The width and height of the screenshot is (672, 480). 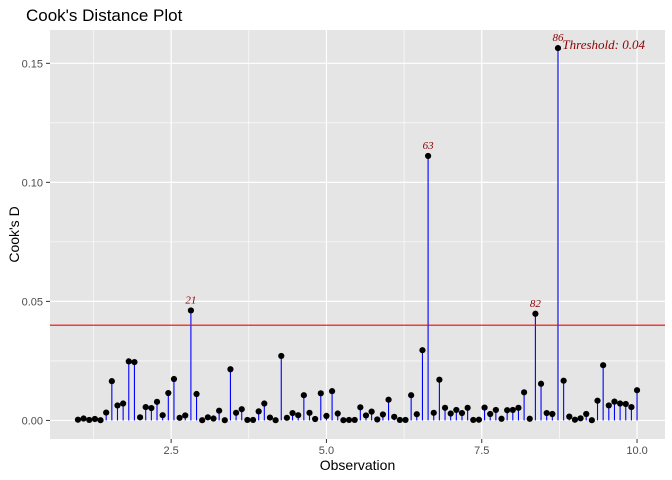 What do you see at coordinates (32, 302) in the screenshot?
I see `y-tick-label: 0.05` at bounding box center [32, 302].